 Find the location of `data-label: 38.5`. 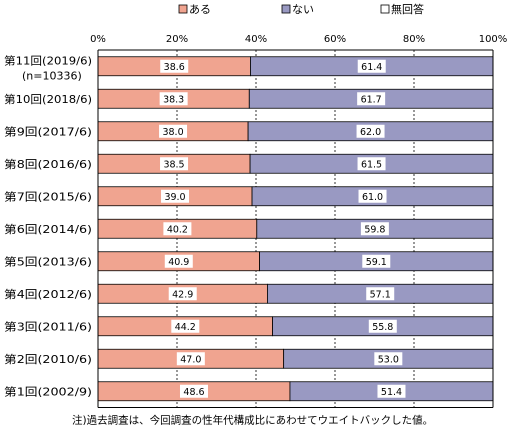

data-label: 38.5 is located at coordinates (173, 164).